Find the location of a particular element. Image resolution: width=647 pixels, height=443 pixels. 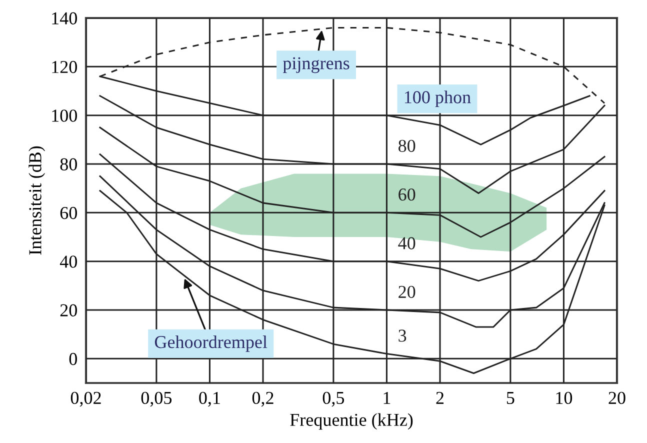

y-tick-label: 0 is located at coordinates (73, 359).